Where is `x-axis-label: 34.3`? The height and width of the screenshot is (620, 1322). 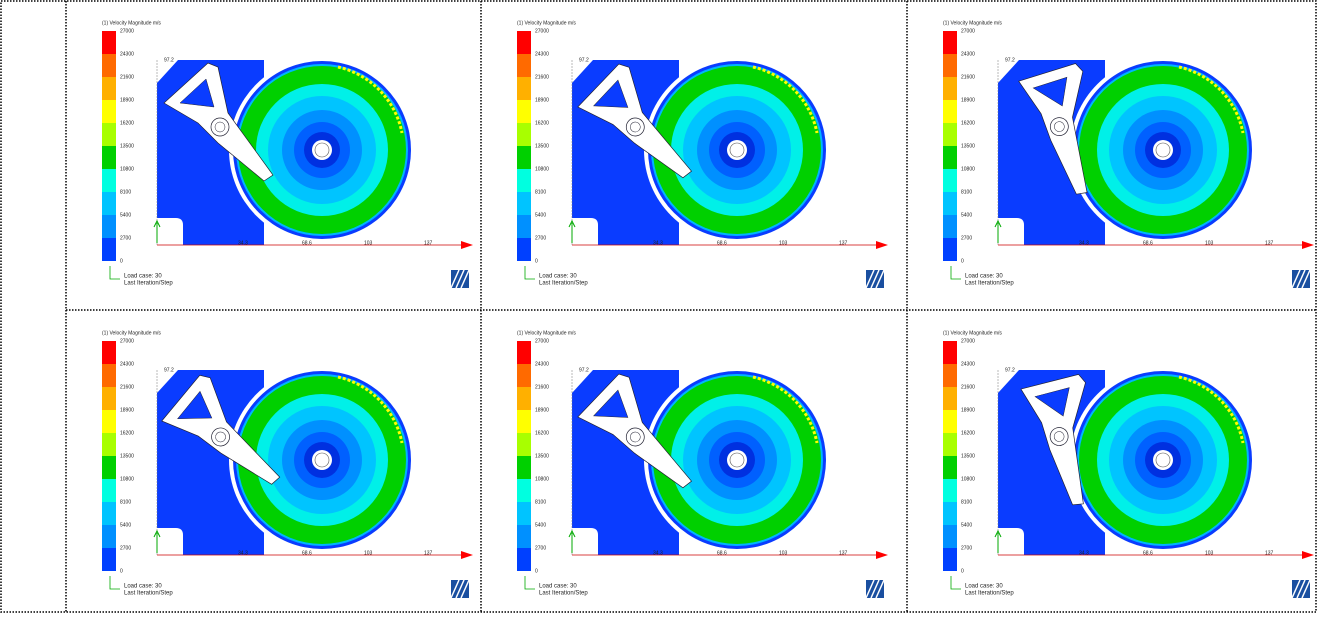 x-axis-label: 34.3 is located at coordinates (658, 553).